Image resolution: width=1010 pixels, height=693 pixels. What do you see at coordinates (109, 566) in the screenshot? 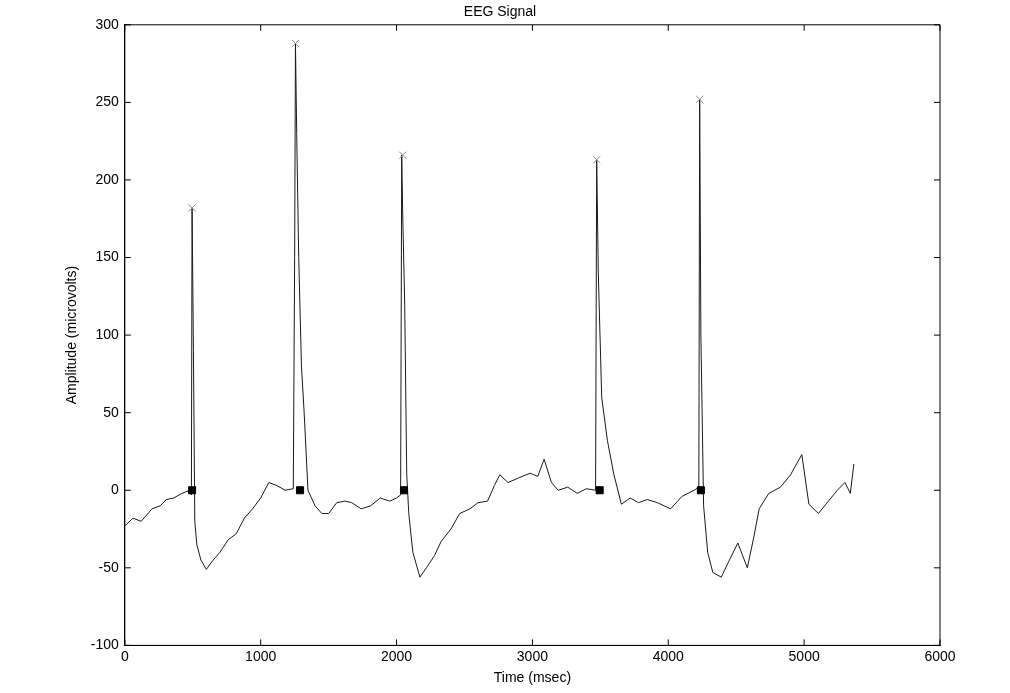
I see `y-tick-label: -50` at bounding box center [109, 566].